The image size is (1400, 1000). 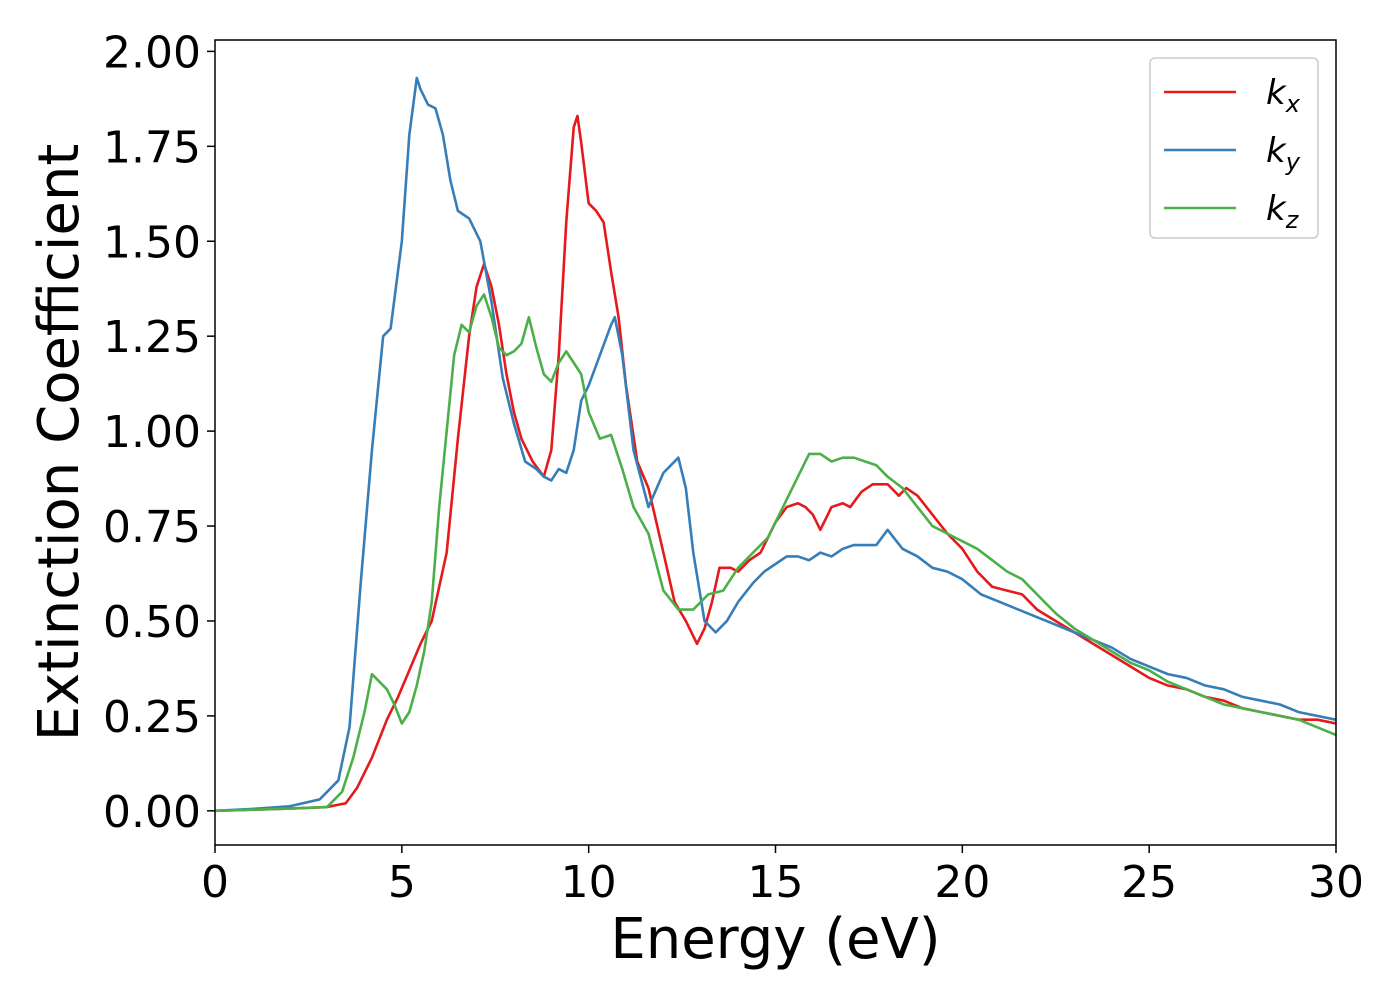 What do you see at coordinates (152, 337) in the screenshot?
I see `y-tick-label: 1.25` at bounding box center [152, 337].